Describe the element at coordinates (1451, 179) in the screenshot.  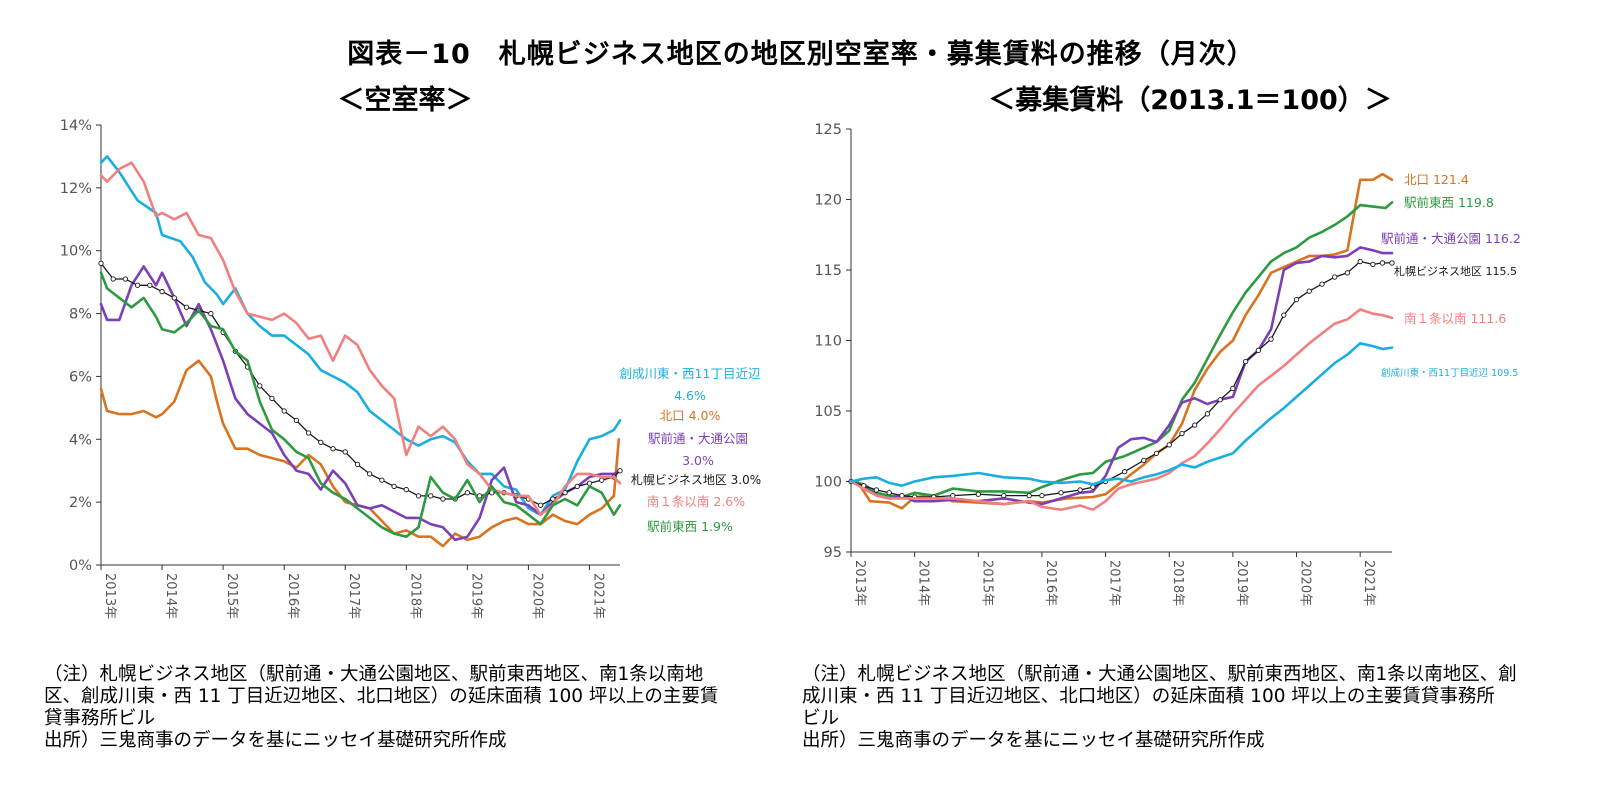
I see `series-value-label-kitaguchi: 121.4` at that location.